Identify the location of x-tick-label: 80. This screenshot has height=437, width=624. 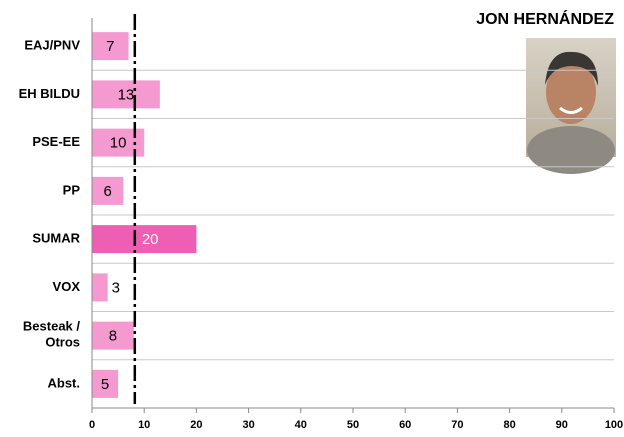
(509, 425).